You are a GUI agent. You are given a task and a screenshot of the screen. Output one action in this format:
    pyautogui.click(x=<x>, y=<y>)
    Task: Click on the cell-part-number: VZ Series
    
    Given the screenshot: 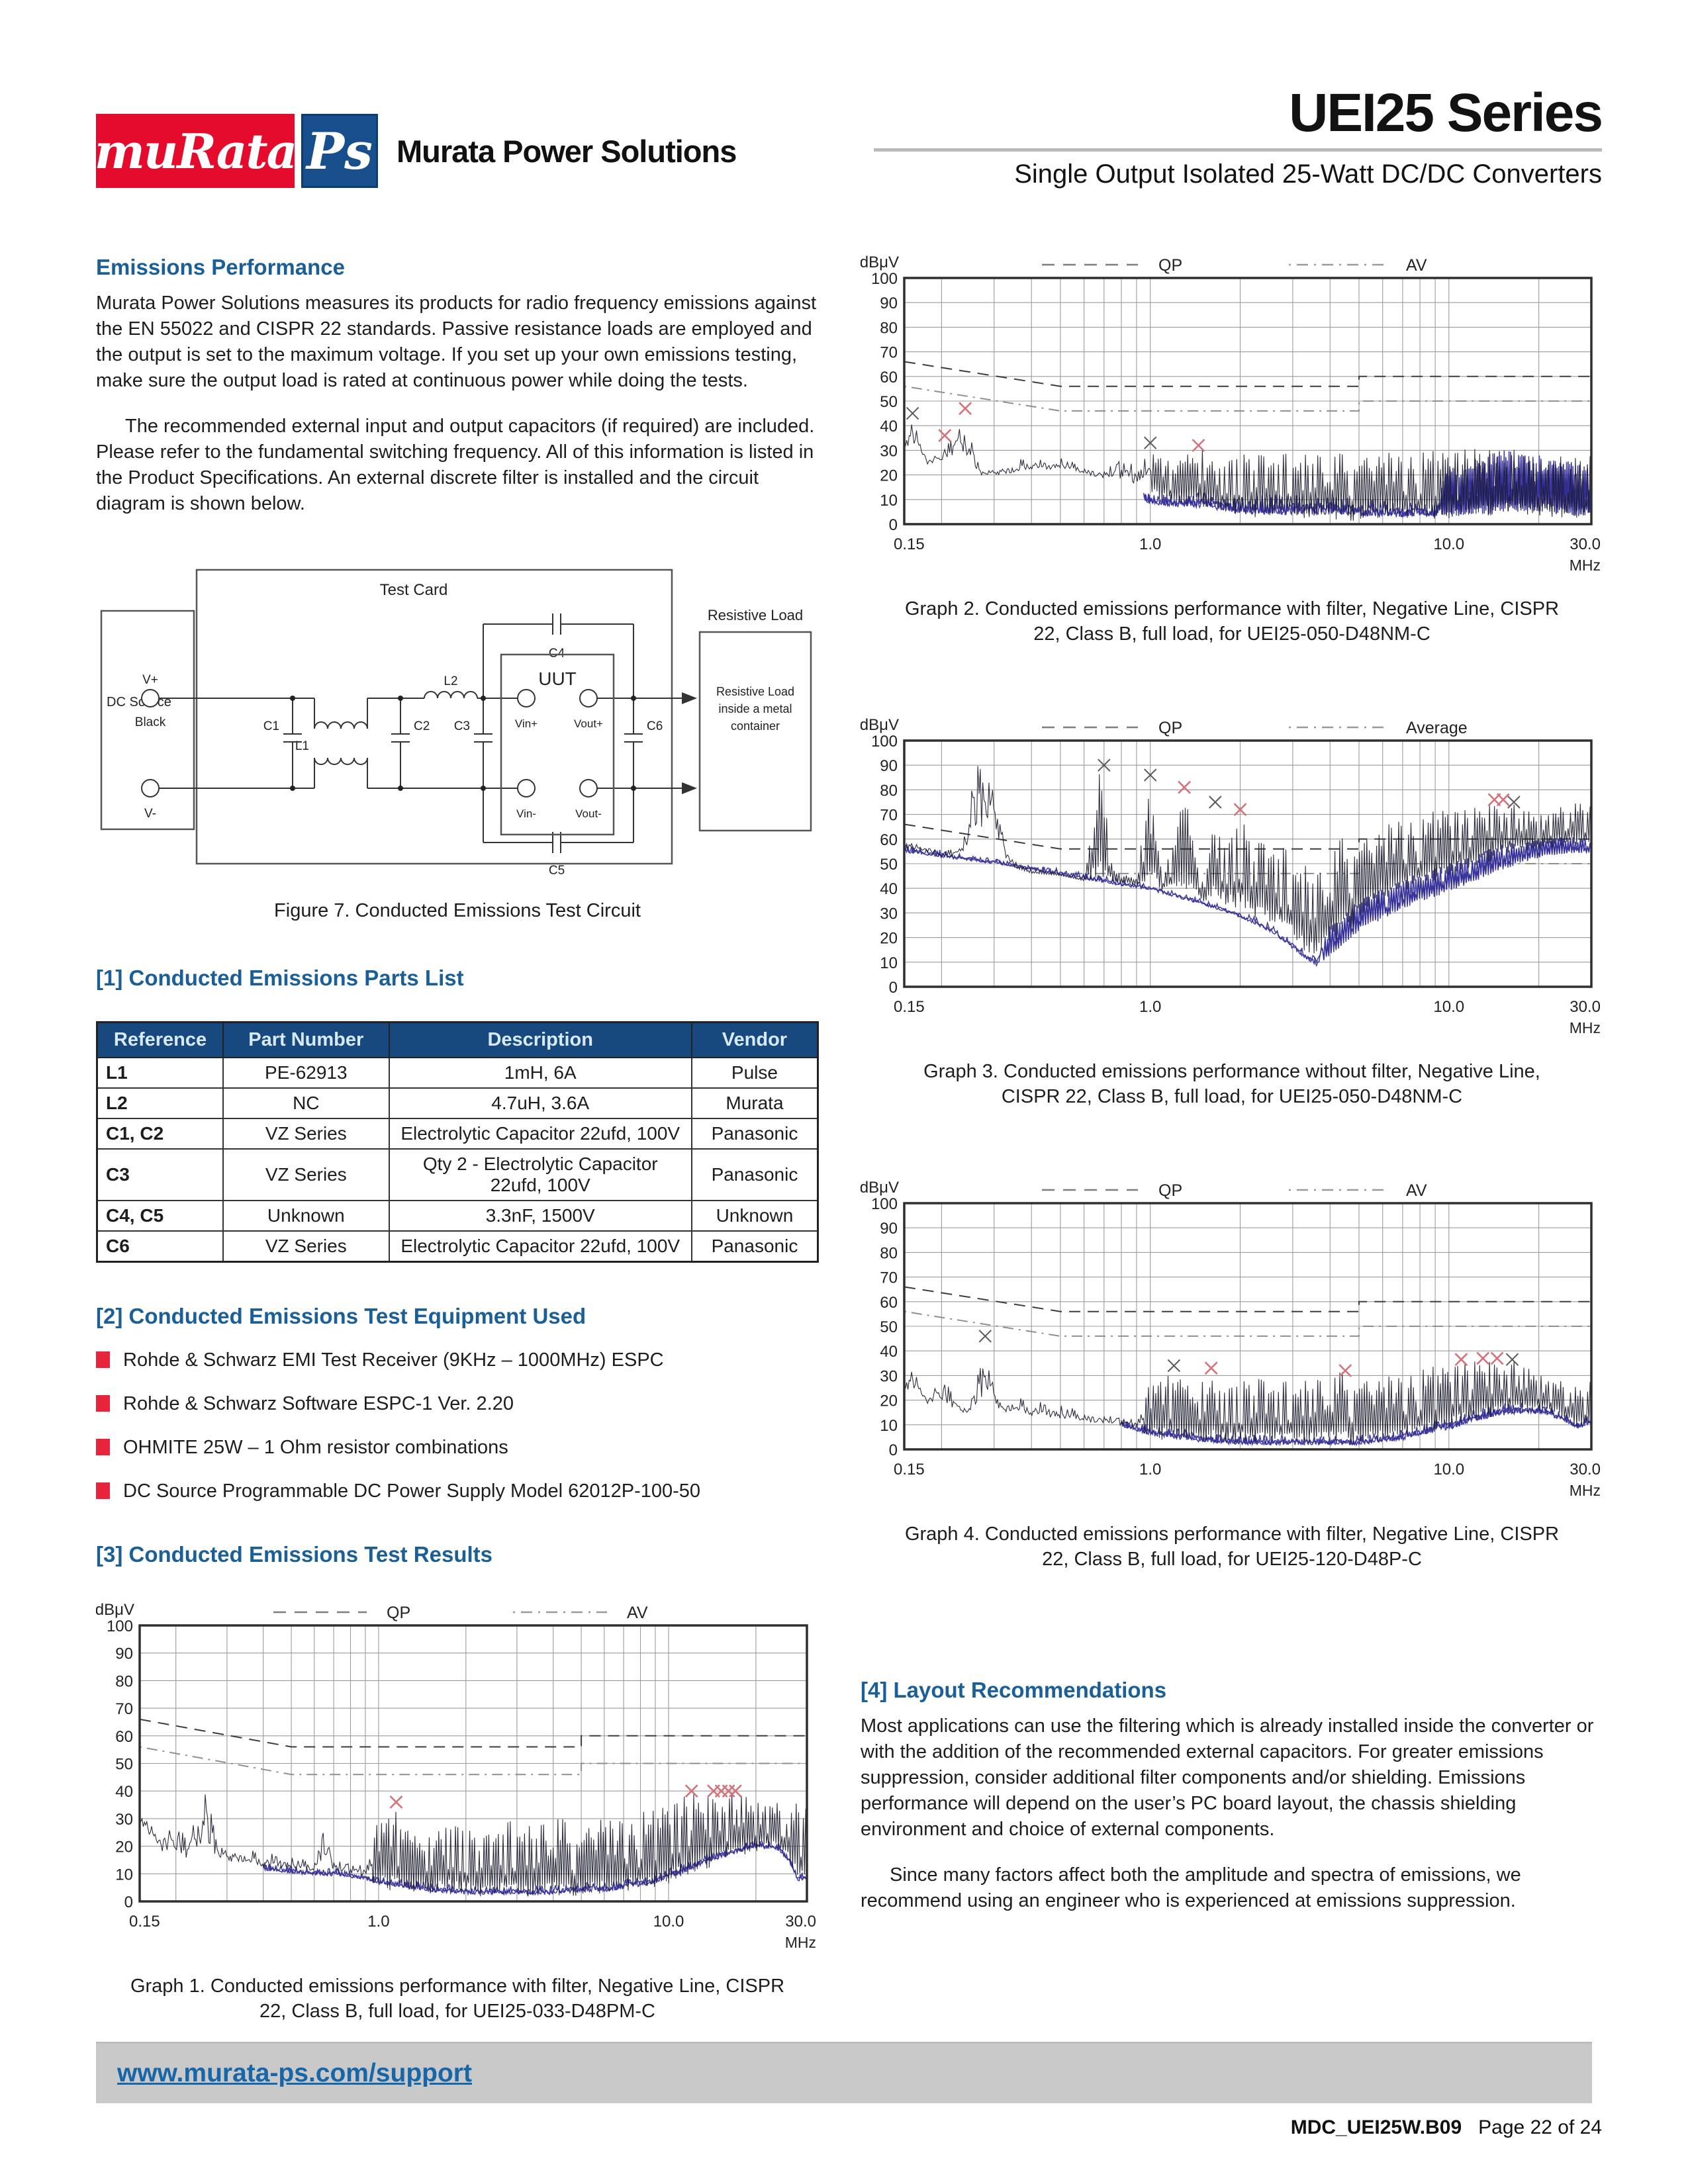 What is the action you would take?
    pyautogui.click(x=306, y=1134)
    